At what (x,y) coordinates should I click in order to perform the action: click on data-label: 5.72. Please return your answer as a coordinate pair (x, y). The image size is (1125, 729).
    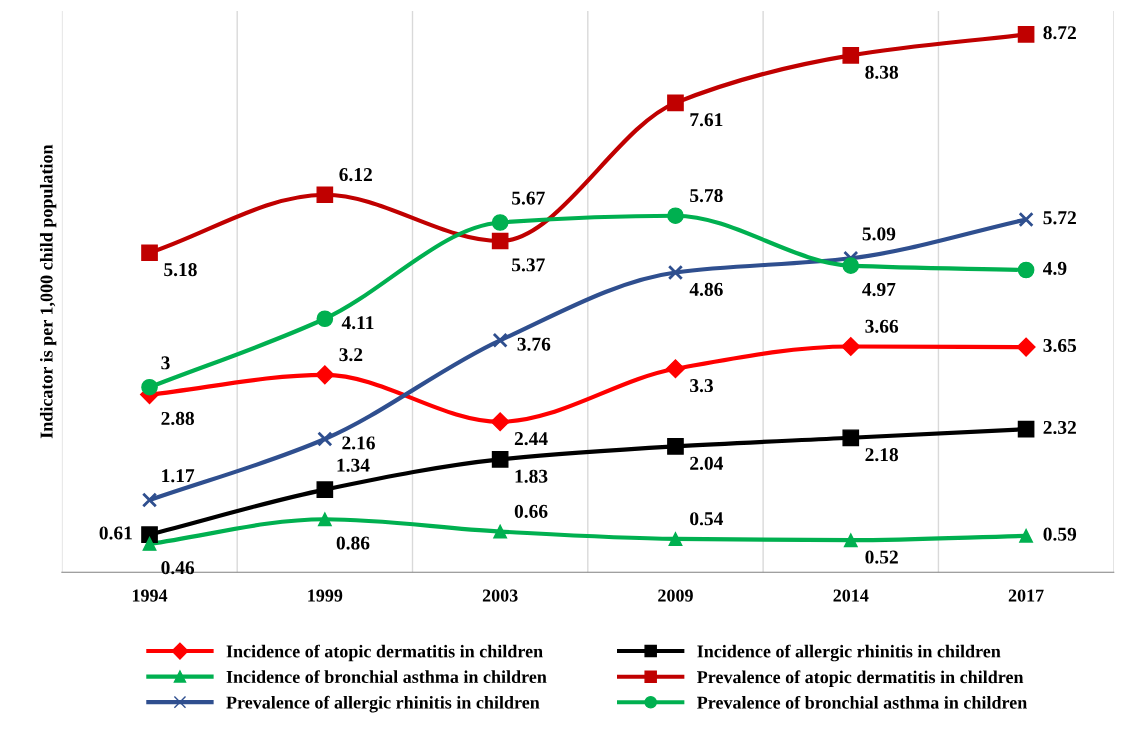
    Looking at the image, I should click on (1059, 218).